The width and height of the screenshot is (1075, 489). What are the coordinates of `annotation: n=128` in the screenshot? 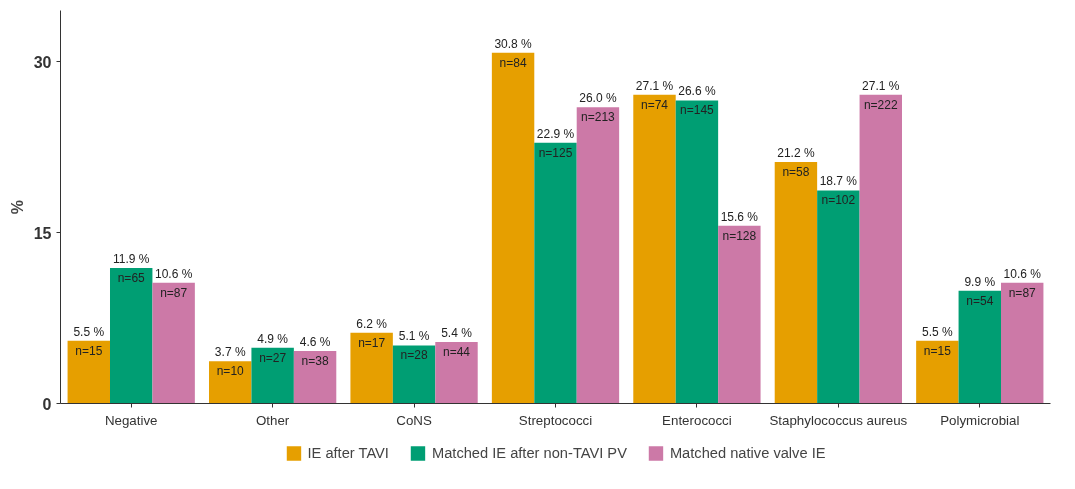 It's located at (739, 235).